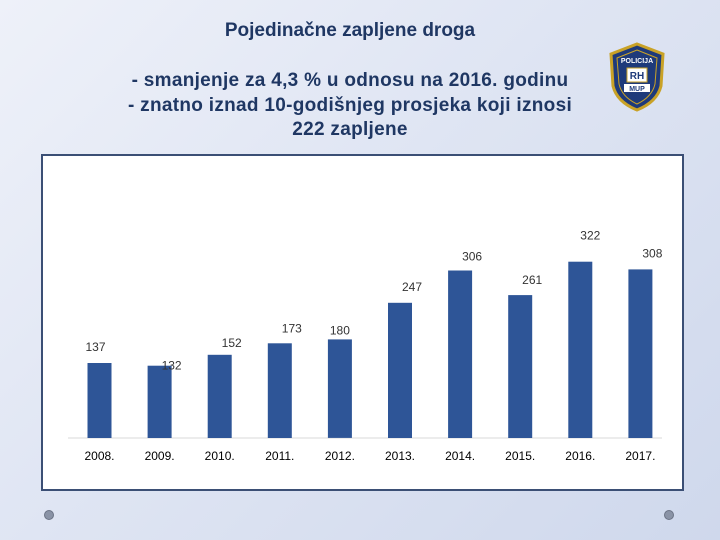 The image size is (720, 540). I want to click on police-badge-logo: POLICIJA RH MUP, so click(637, 77).